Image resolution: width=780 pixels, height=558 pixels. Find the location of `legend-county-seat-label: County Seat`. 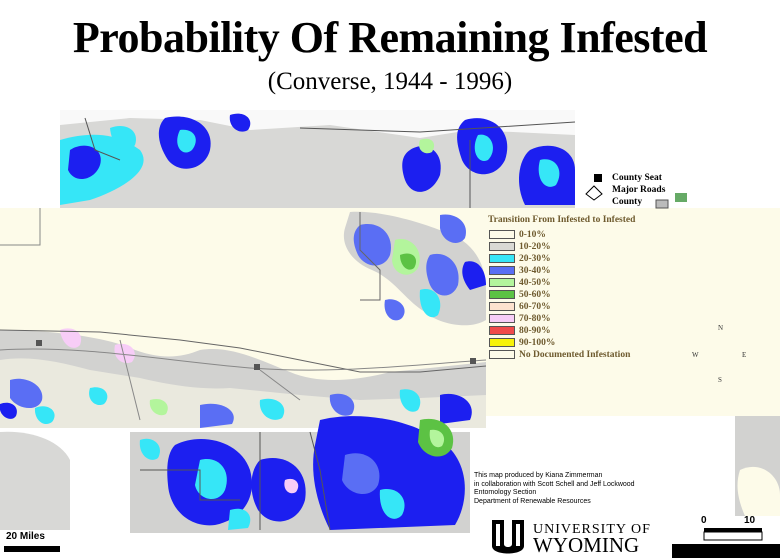

legend-county-seat-label: County Seat is located at coordinates (637, 178).